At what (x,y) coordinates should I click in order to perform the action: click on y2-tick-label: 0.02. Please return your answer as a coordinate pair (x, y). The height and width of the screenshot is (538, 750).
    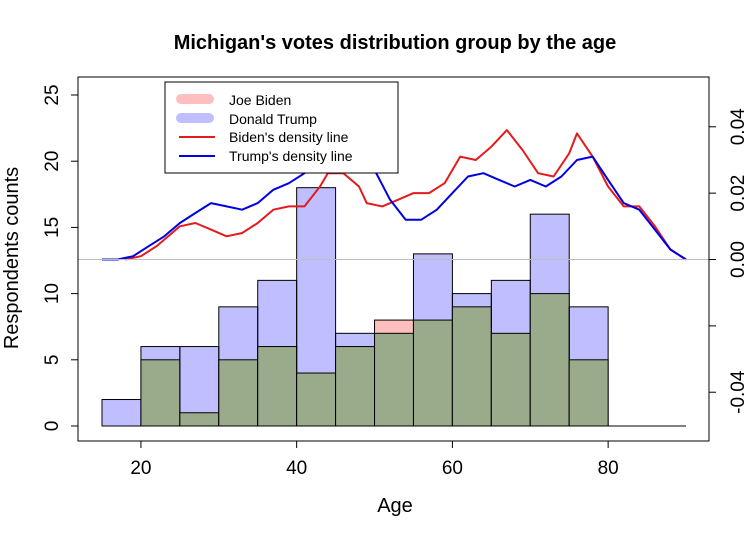
    Looking at the image, I should click on (738, 193).